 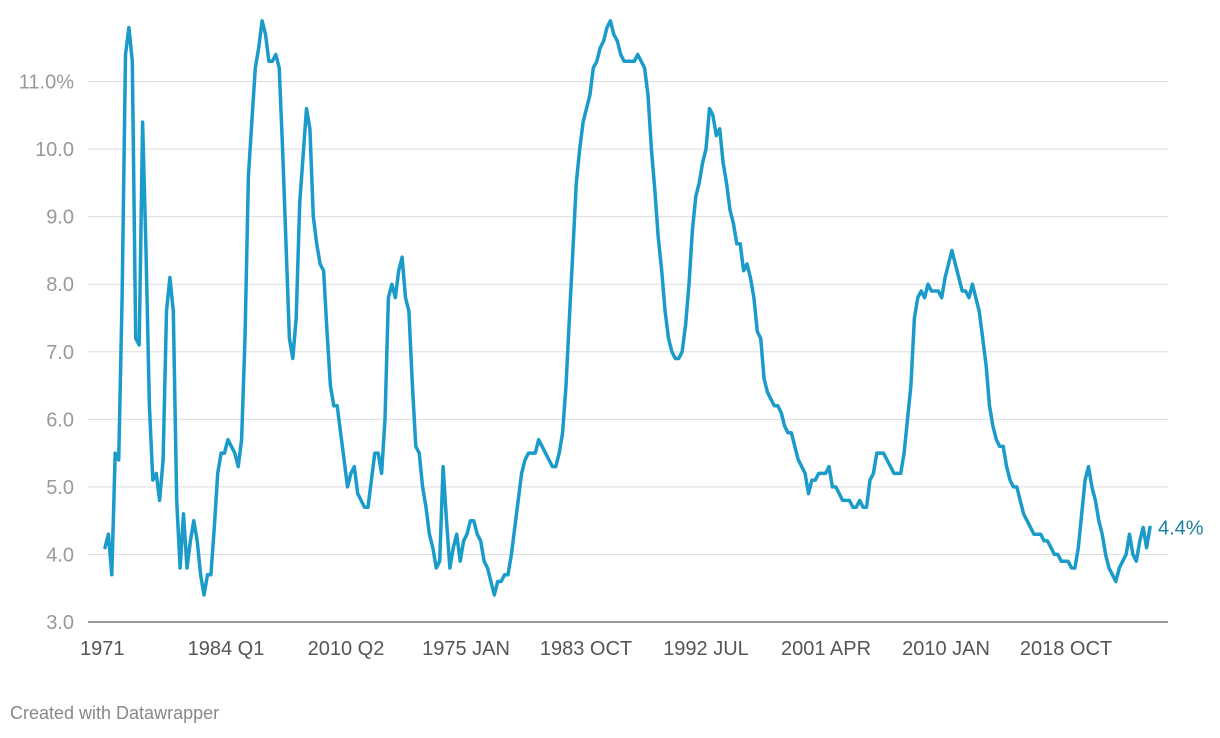 I want to click on y-tick-label: 4.0, so click(x=60, y=555).